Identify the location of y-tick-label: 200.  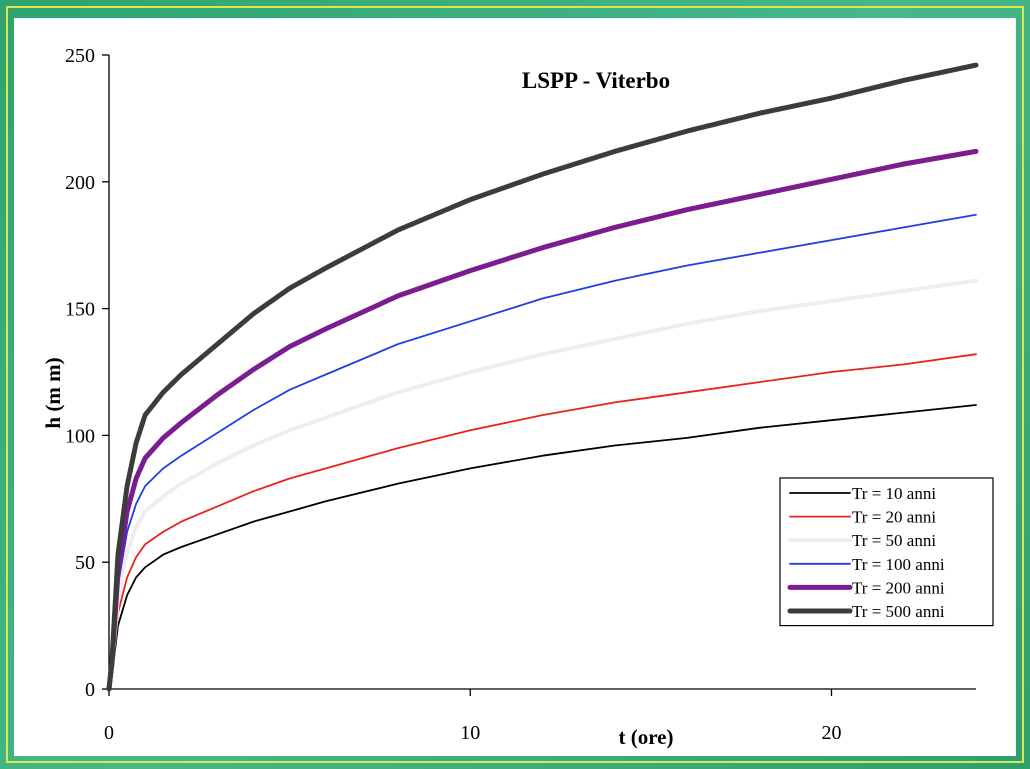
(80, 183).